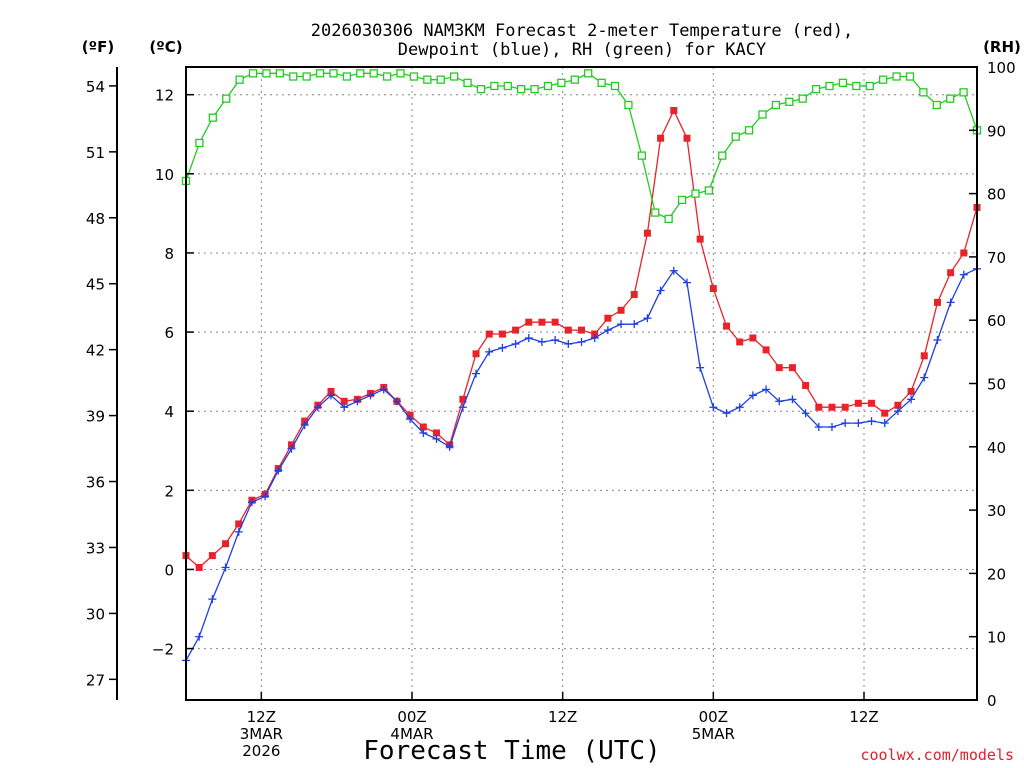 Image resolution: width=1024 pixels, height=768 pixels. What do you see at coordinates (713, 734) in the screenshot?
I see `x-tick-label: 5MAR` at bounding box center [713, 734].